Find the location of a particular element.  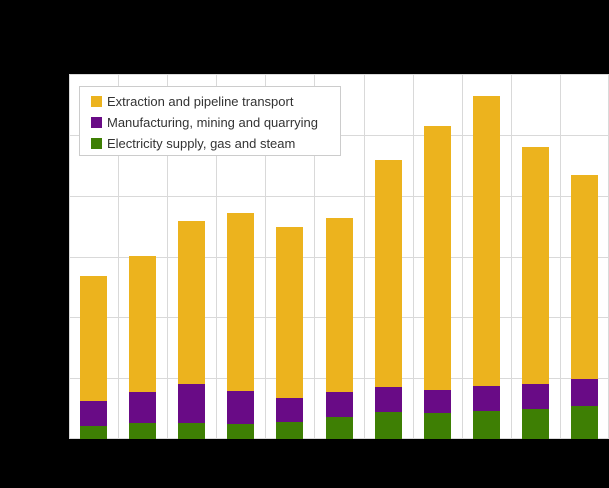

legend-item-extraction: Extraction and pipeline transport is located at coordinates (215, 101).